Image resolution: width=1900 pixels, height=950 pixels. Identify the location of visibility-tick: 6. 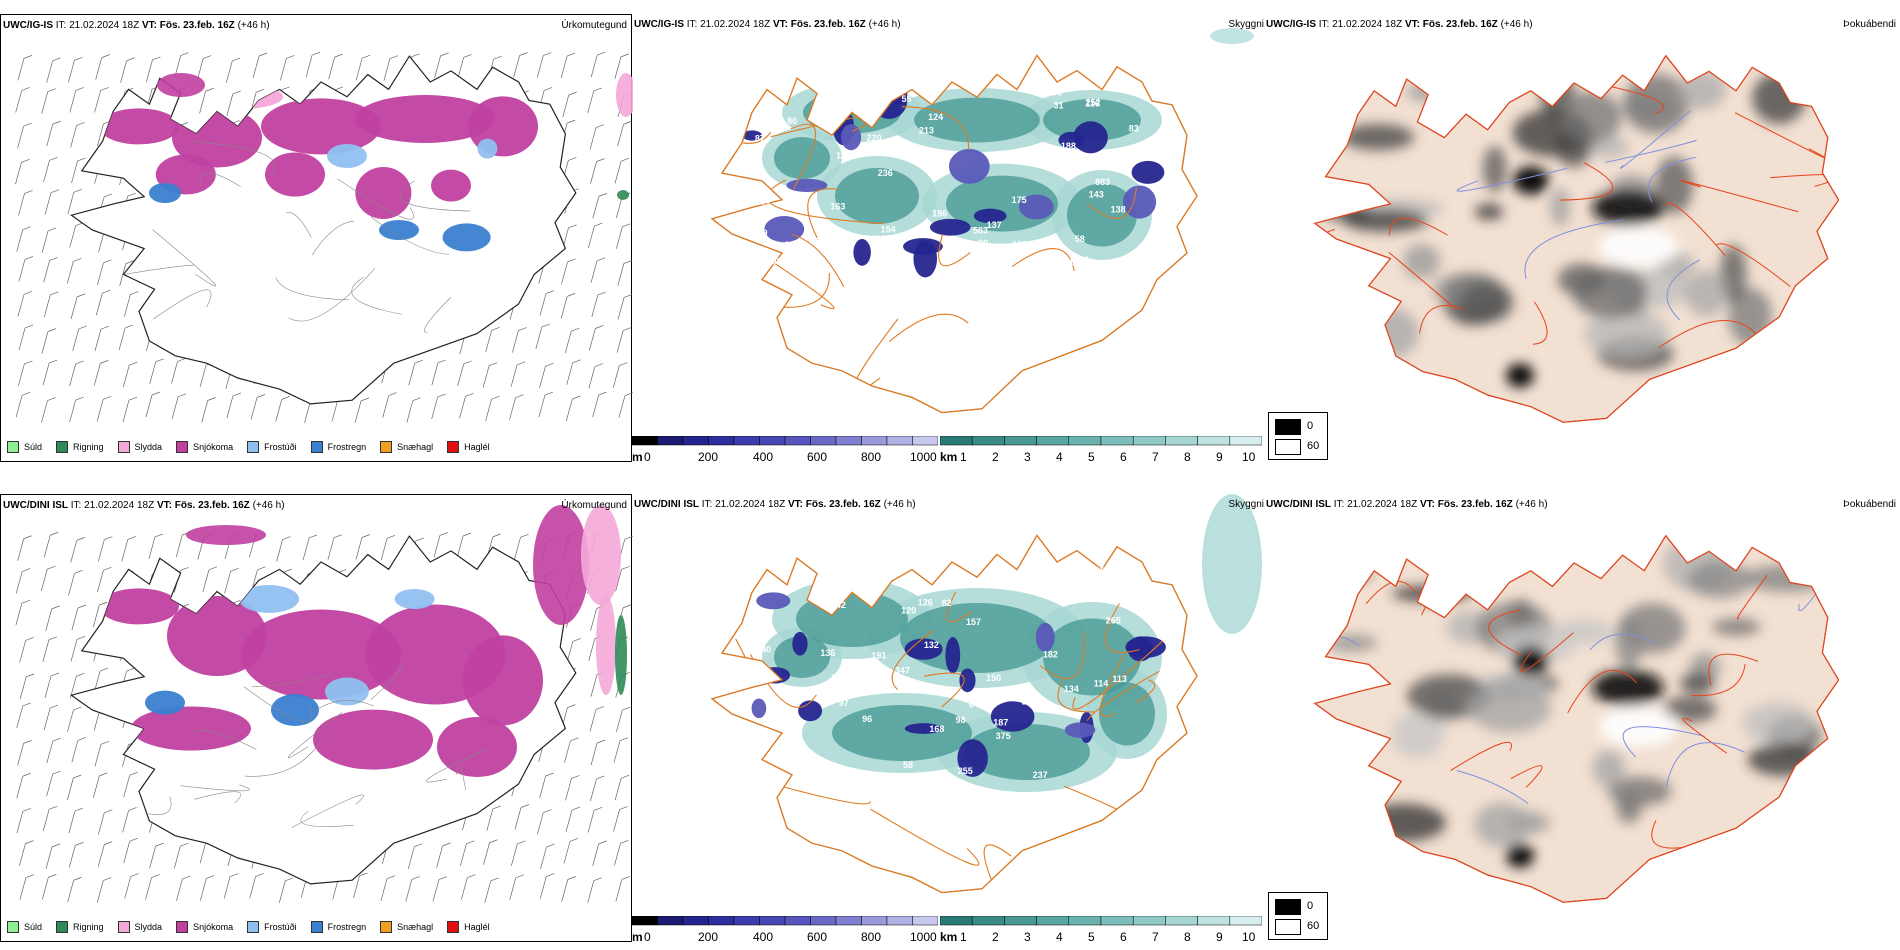
(1123, 937).